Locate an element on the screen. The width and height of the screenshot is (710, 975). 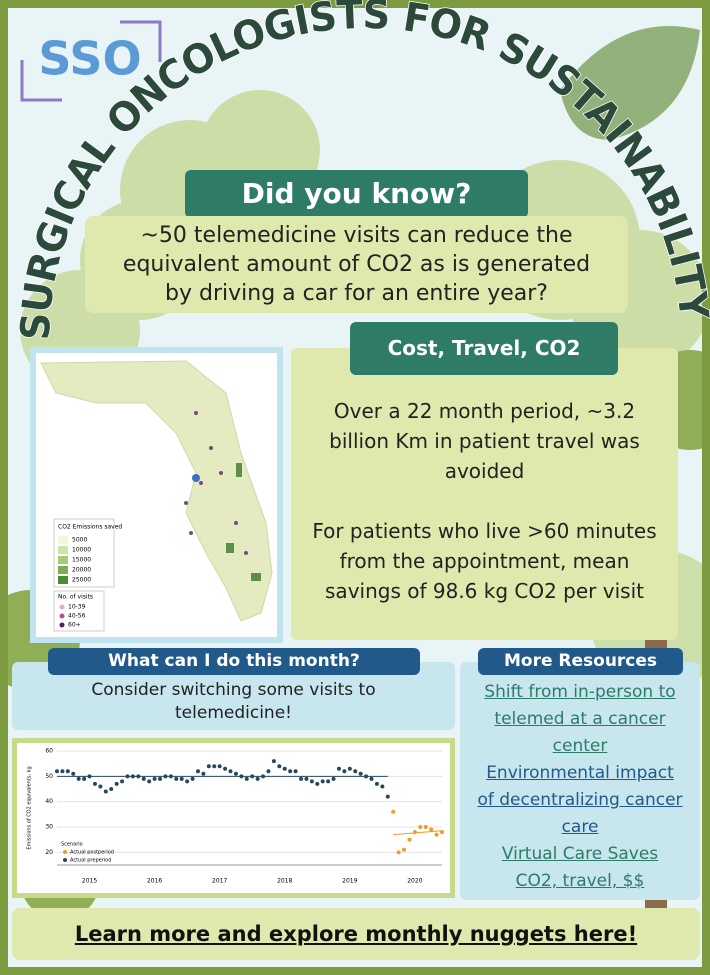
x-year-label: 2017 is located at coordinates (219, 881).